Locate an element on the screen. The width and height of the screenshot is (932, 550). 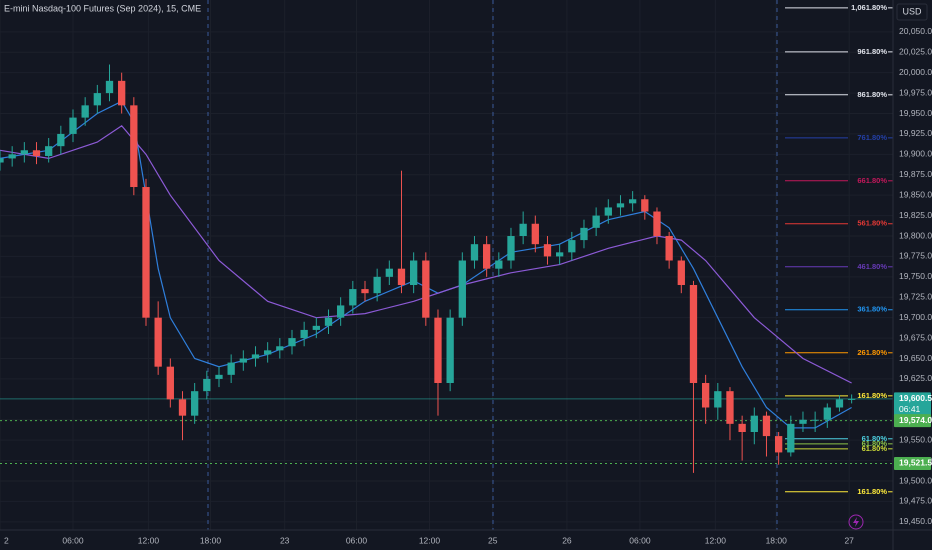
x-tick-label: 2 is located at coordinates (6, 540).